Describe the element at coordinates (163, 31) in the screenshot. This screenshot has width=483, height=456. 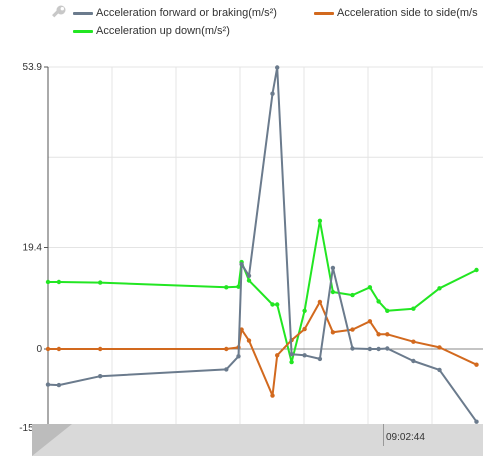
I see `legend-label-updown: Acceleration up down(m/s²)` at that location.